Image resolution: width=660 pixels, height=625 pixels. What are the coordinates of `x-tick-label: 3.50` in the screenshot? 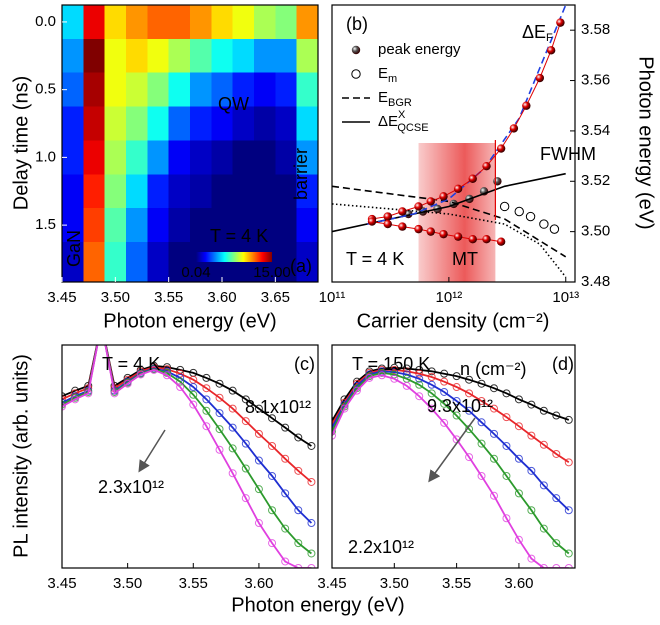 It's located at (115, 297).